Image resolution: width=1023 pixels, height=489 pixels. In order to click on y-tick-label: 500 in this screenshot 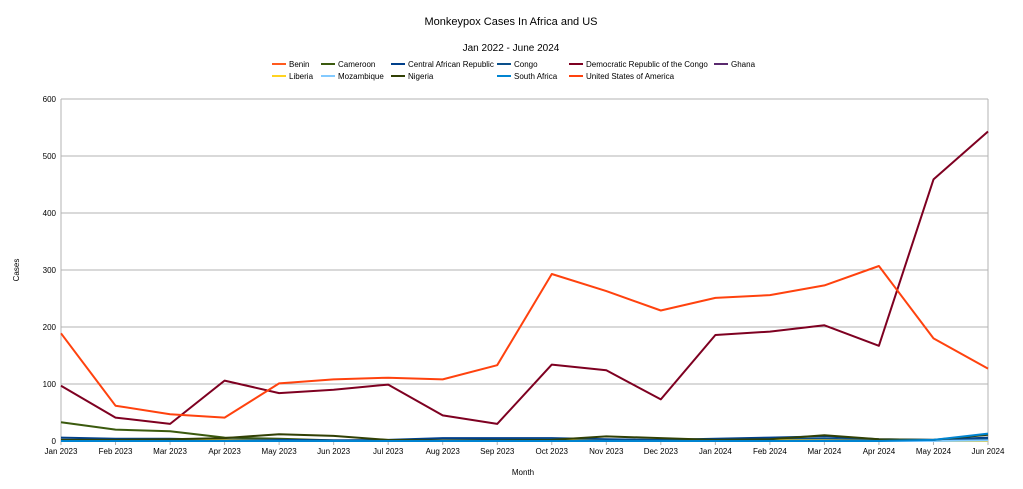, I will do `click(50, 156)`.